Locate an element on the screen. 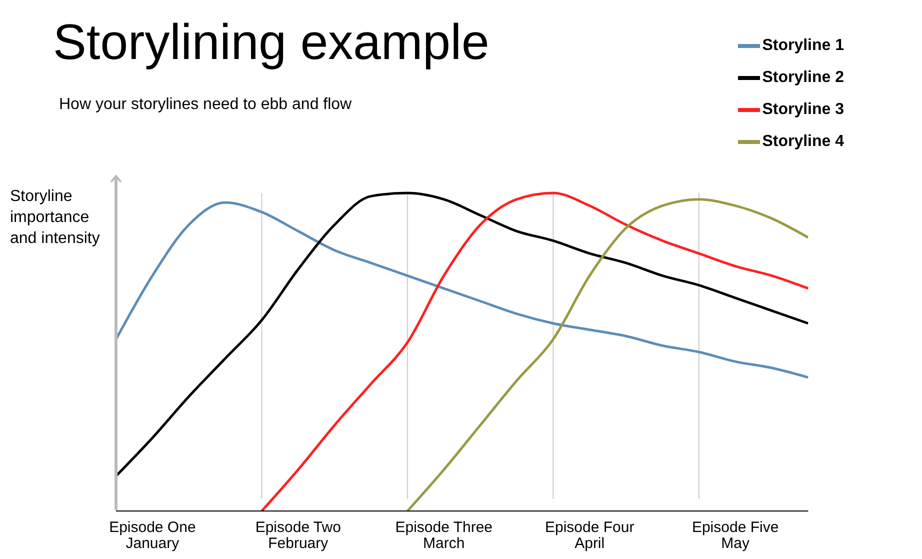 This screenshot has height=559, width=922. legend-label: Storyline 3 is located at coordinates (803, 110).